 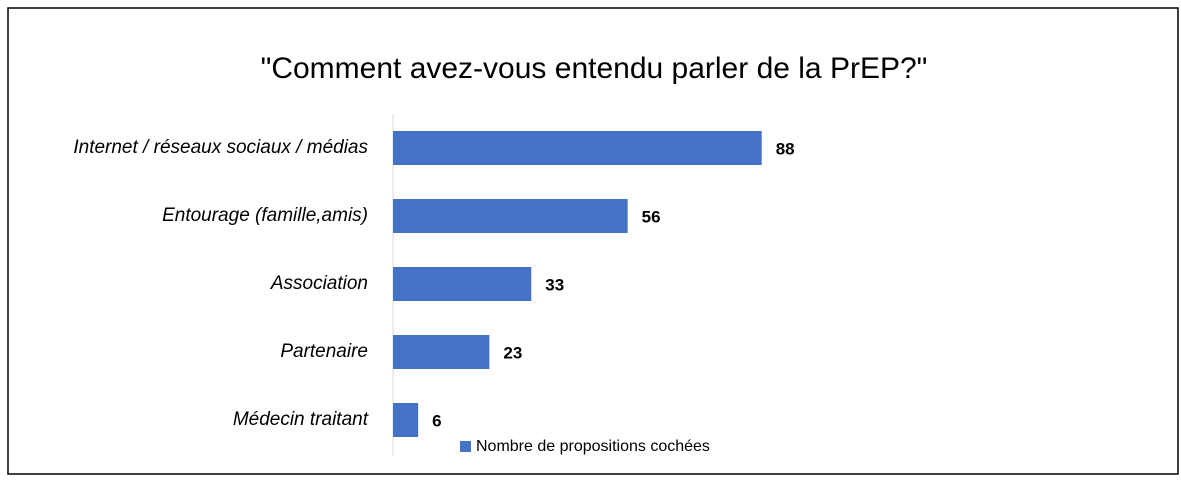 I want to click on legend-swatch, so click(x=465, y=446).